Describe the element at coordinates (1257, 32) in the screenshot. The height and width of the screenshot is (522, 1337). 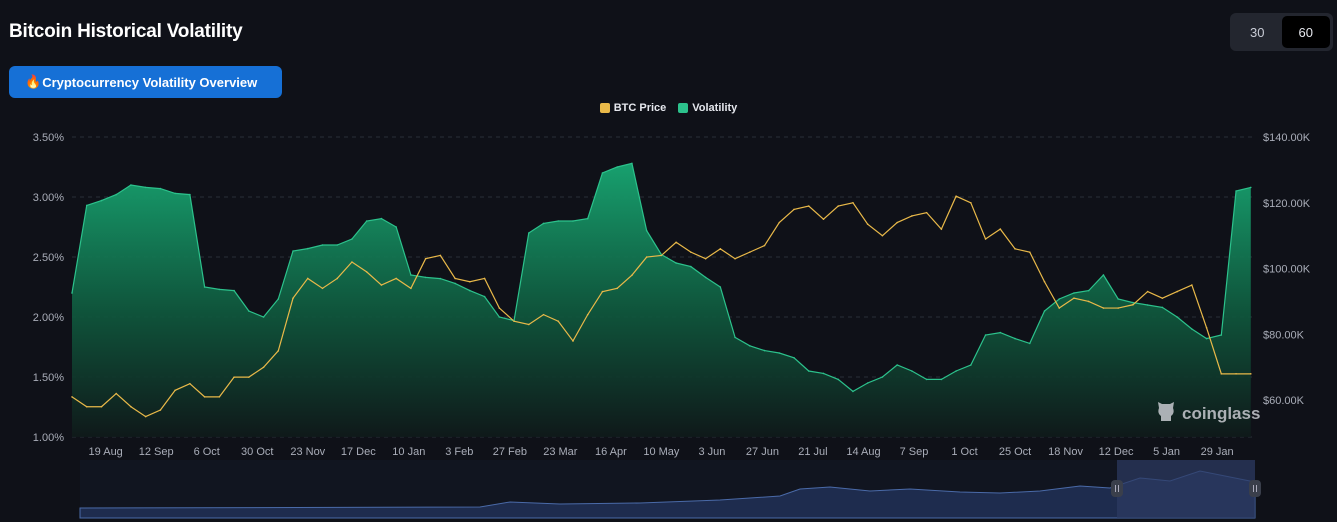
I see `period-30-button: 30` at that location.